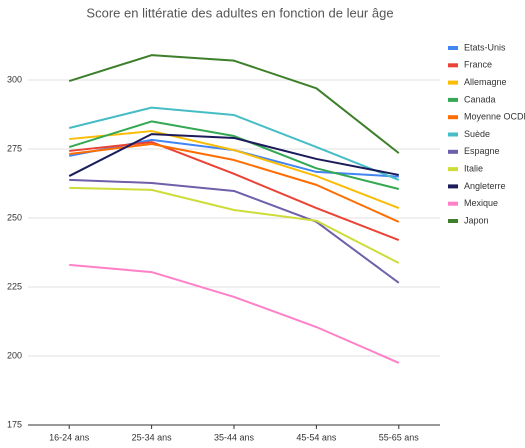 Image resolution: width=525 pixels, height=448 pixels. What do you see at coordinates (14, 148) in the screenshot?
I see `y-tick-label: 275` at bounding box center [14, 148].